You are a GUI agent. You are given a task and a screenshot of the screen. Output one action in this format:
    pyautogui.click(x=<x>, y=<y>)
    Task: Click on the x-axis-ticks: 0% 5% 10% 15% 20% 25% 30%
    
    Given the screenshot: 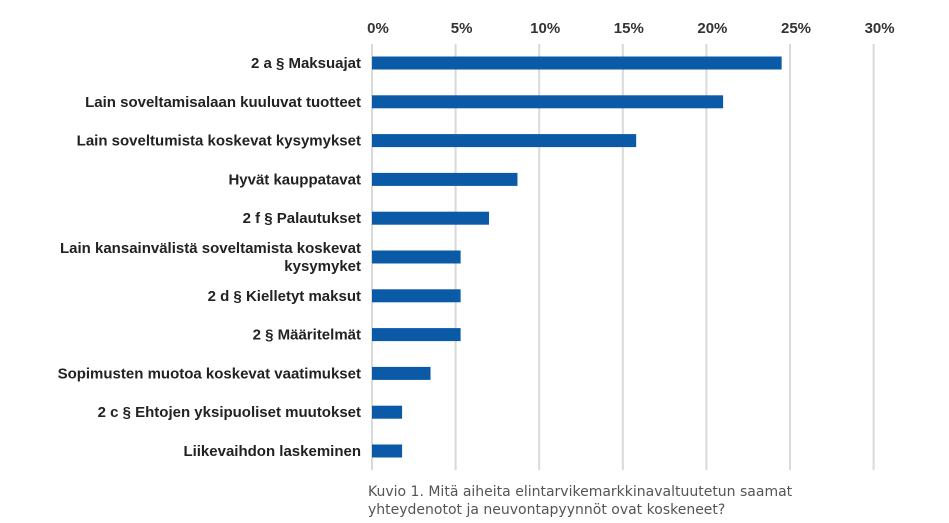 What is the action you would take?
    pyautogui.click(x=630, y=28)
    